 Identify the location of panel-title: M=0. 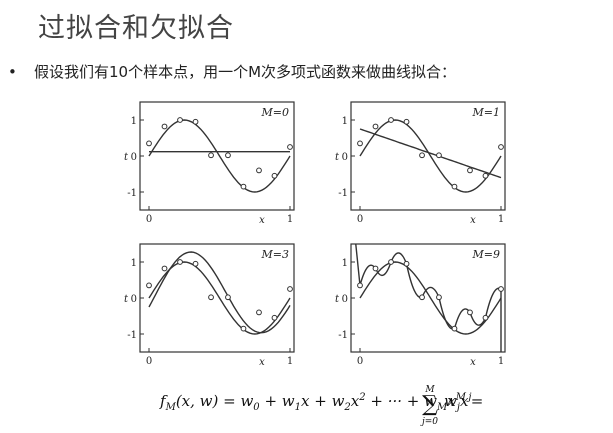
(275, 112).